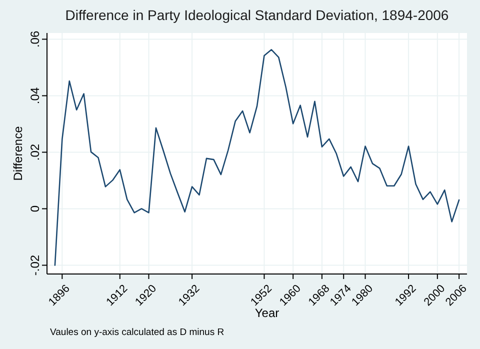 The image size is (480, 349). I want to click on text: Vaules on y-axis calculated as D minus R, so click(137, 332).